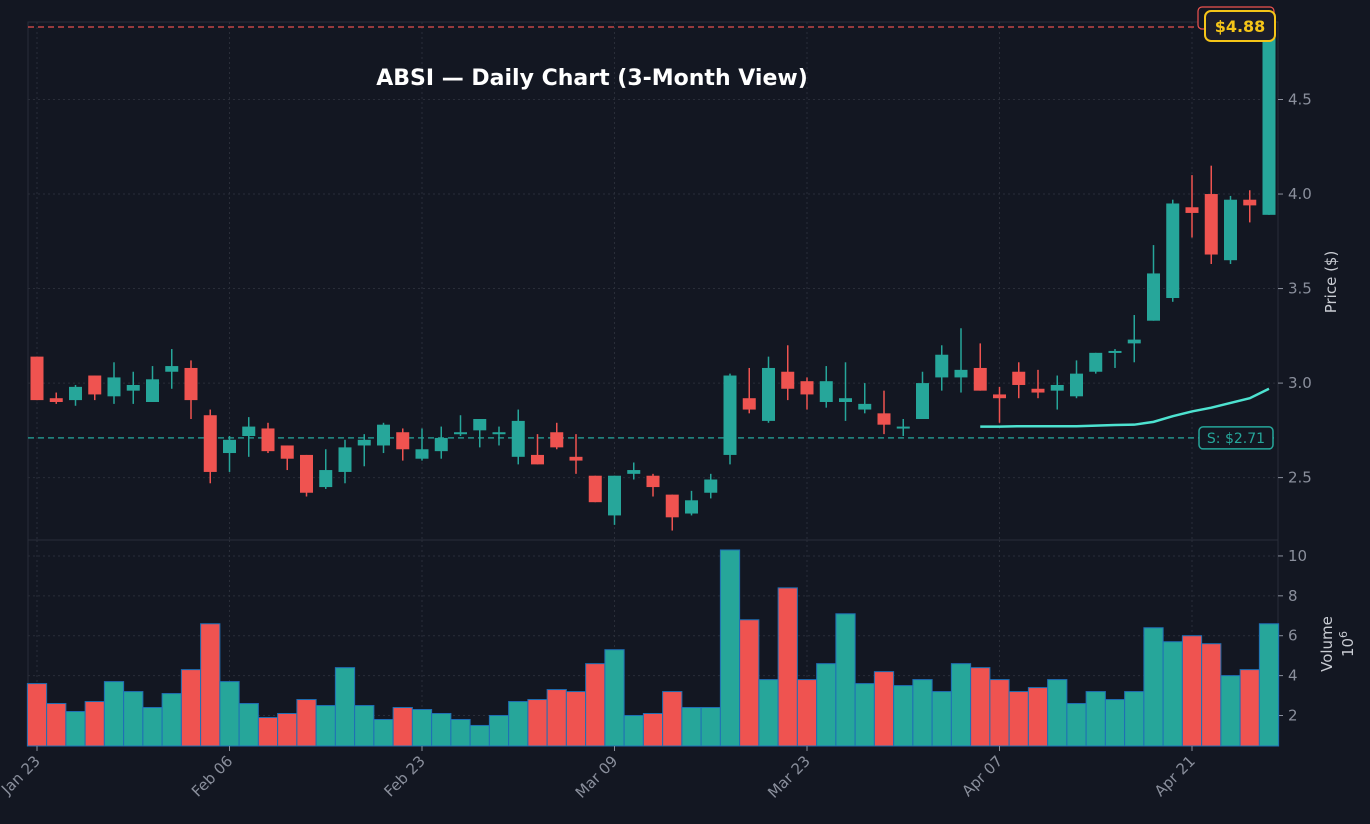  What do you see at coordinates (1293, 676) in the screenshot?
I see `volume-tick-label: 4` at bounding box center [1293, 676].